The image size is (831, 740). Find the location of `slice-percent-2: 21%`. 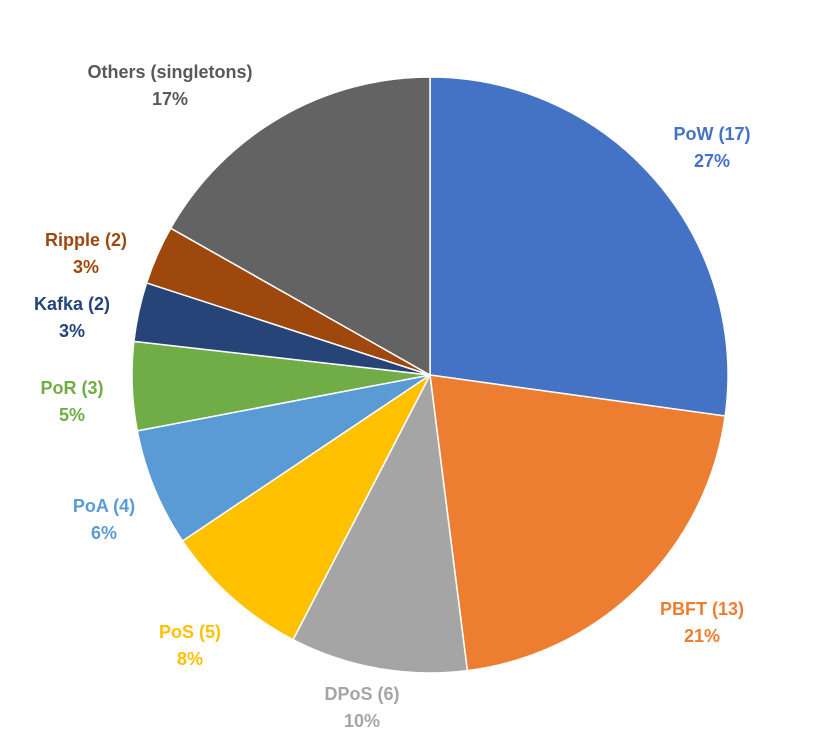

slice-percent-2: 21% is located at coordinates (702, 636).